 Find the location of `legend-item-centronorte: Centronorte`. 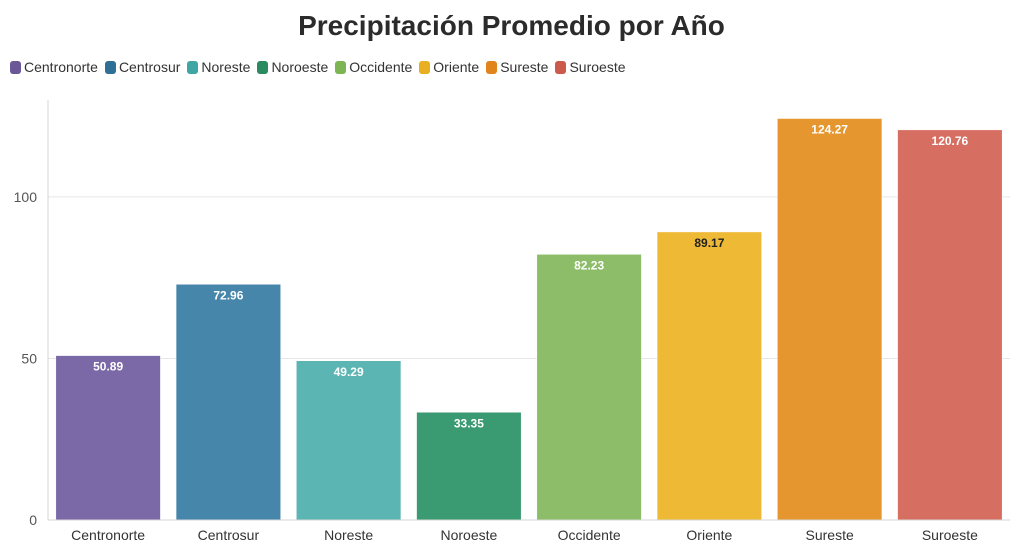

legend-item-centronorte: Centronorte is located at coordinates (54, 67).